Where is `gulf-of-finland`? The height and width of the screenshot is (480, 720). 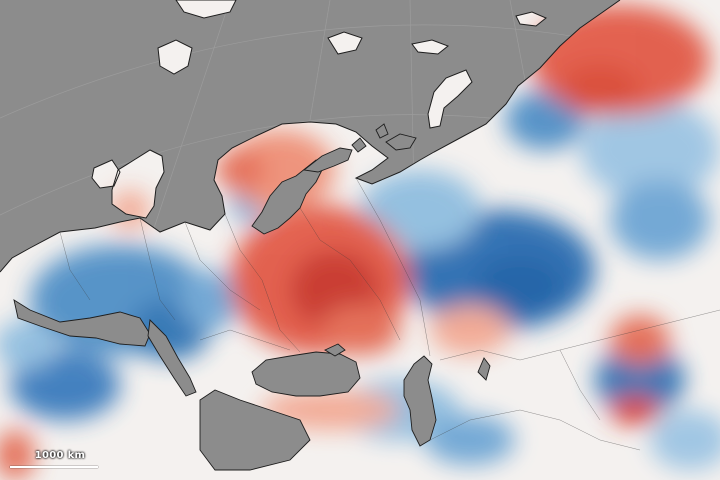 gulf-of-finland is located at coordinates (327, 160).